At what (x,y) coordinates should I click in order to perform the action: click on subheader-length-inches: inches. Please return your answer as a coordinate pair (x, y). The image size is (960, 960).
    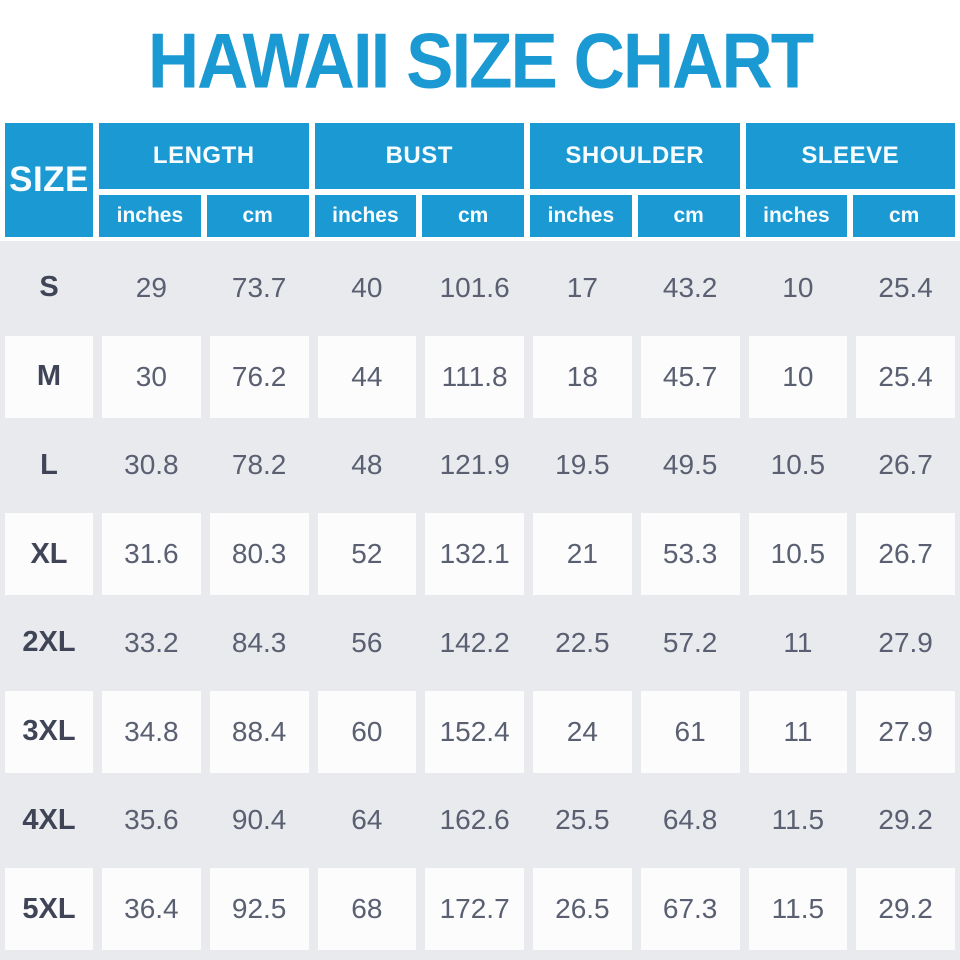
    Looking at the image, I should click on (150, 216).